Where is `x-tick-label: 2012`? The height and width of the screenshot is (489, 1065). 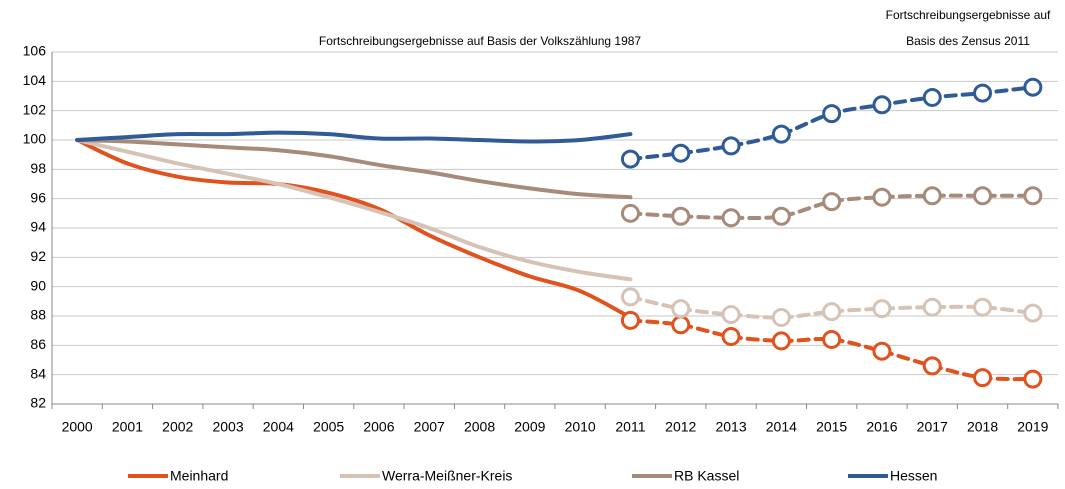
x-tick-label: 2012 is located at coordinates (680, 427).